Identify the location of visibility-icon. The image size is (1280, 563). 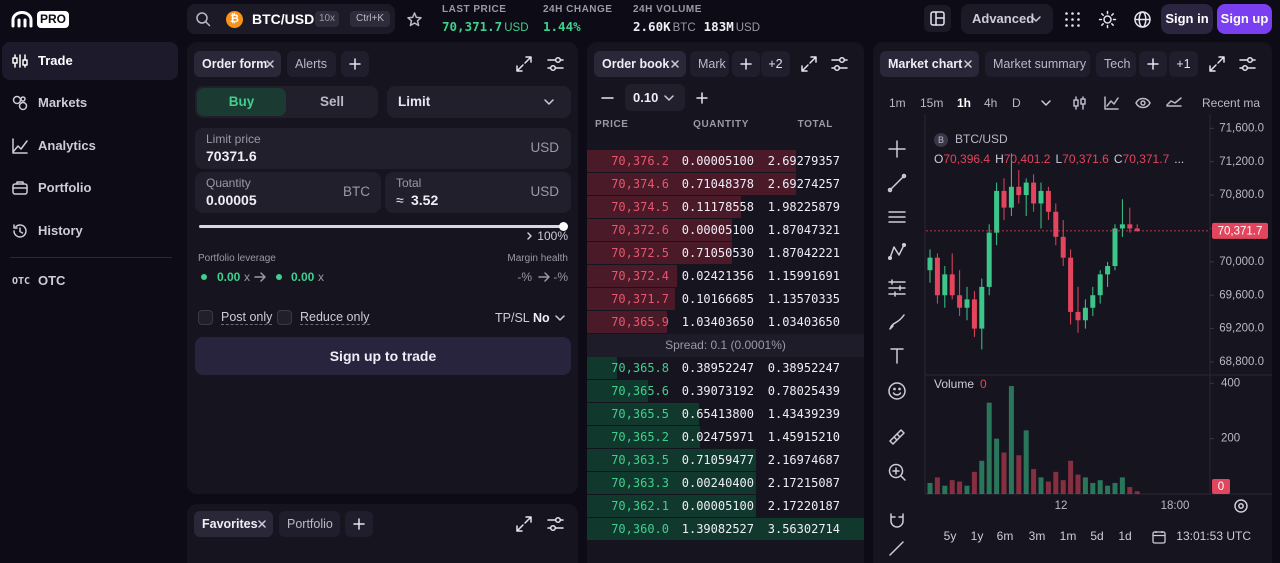
(1143, 103).